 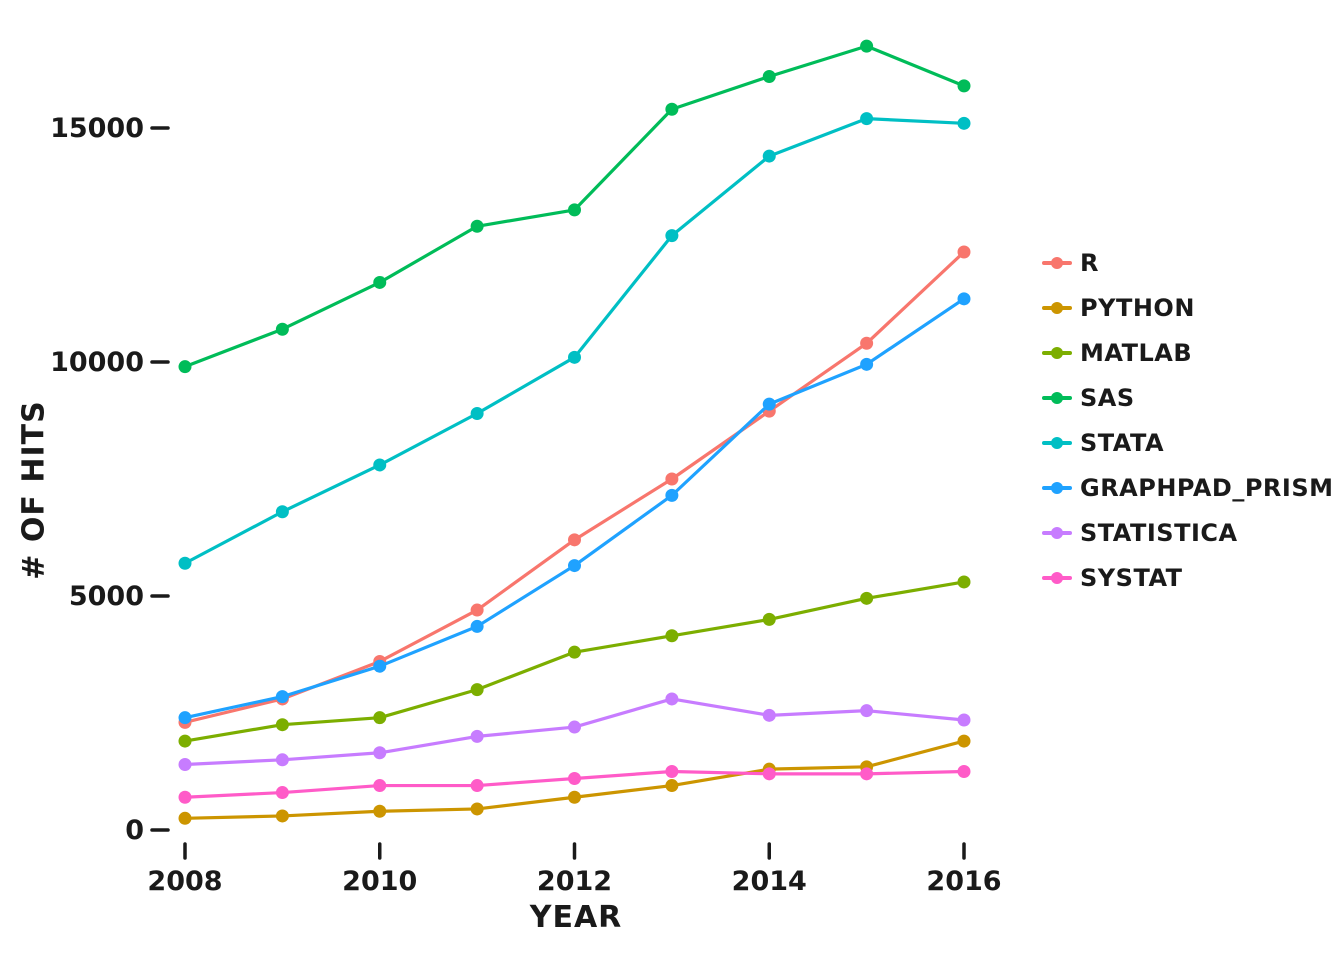 I want to click on x-axis-title: YEAR, so click(x=576, y=917).